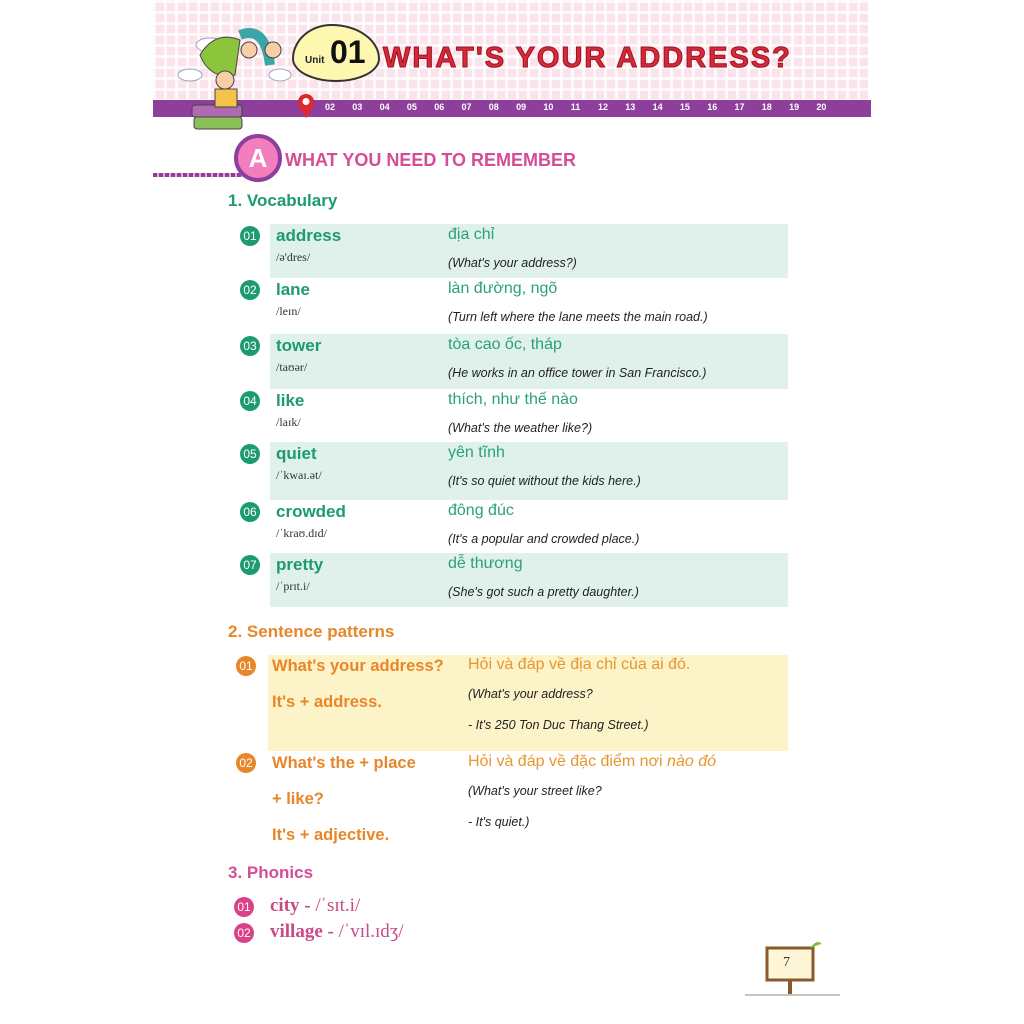  Describe the element at coordinates (411, 107) in the screenshot. I see `timeline-tick: 05` at that location.